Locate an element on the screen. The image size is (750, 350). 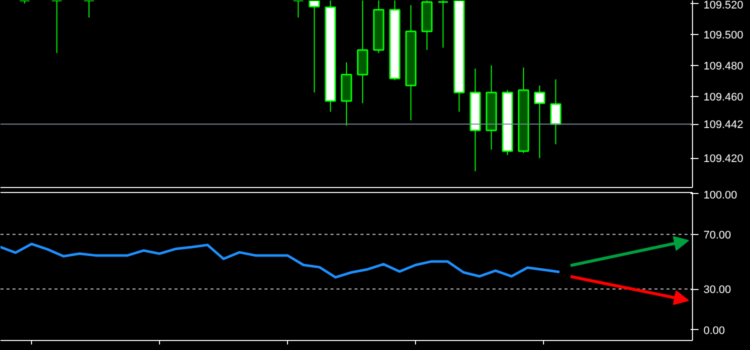
ref-line-label: 109.442 is located at coordinates (724, 125).